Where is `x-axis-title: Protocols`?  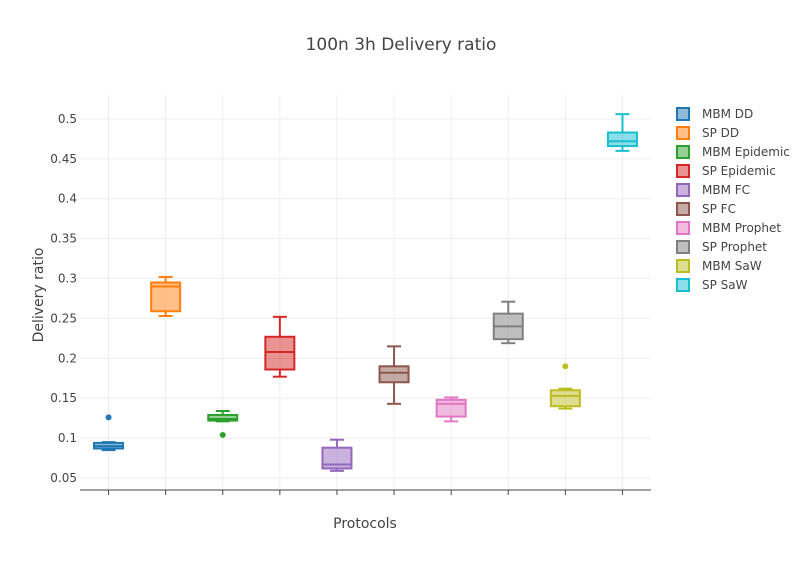
x-axis-title: Protocols is located at coordinates (365, 524).